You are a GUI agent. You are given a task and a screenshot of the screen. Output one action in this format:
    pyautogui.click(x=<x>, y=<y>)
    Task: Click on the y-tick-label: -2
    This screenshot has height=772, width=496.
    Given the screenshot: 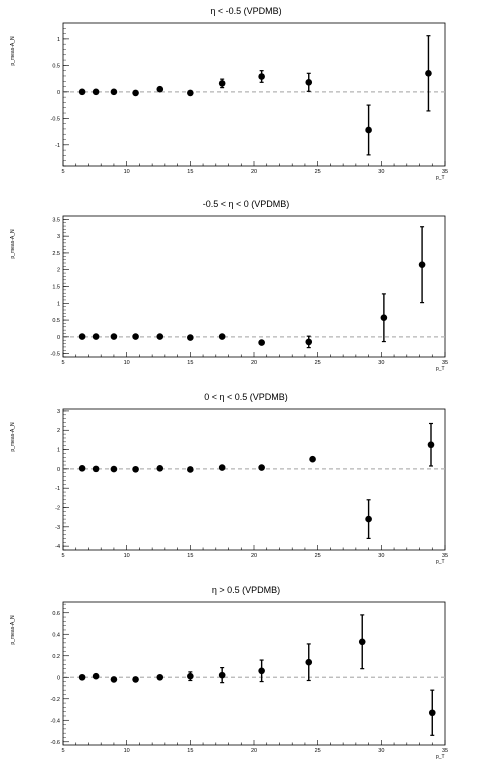 What is the action you would take?
    pyautogui.click(x=57, y=509)
    